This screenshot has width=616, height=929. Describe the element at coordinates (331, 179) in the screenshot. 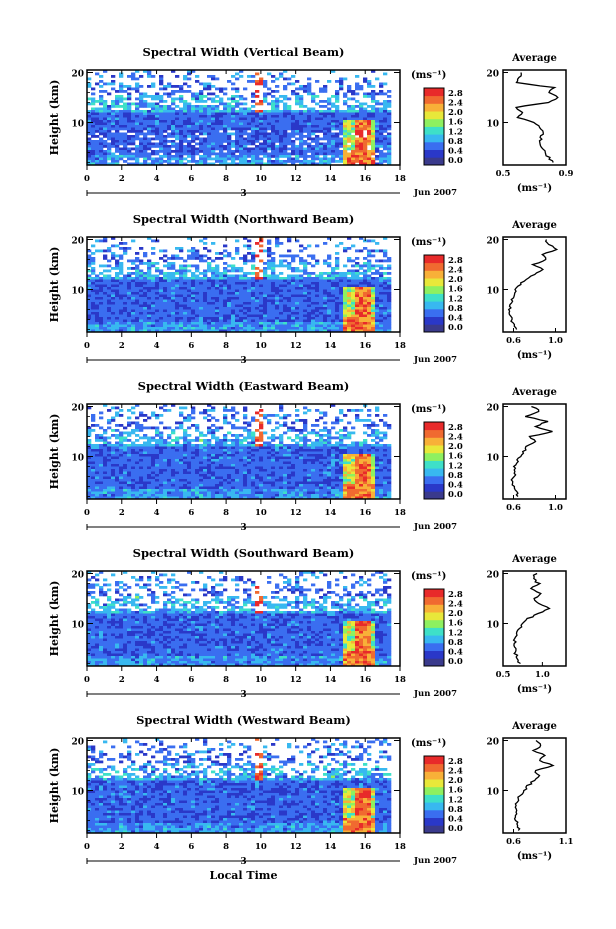

I see `x-tick-label: 14` at that location.